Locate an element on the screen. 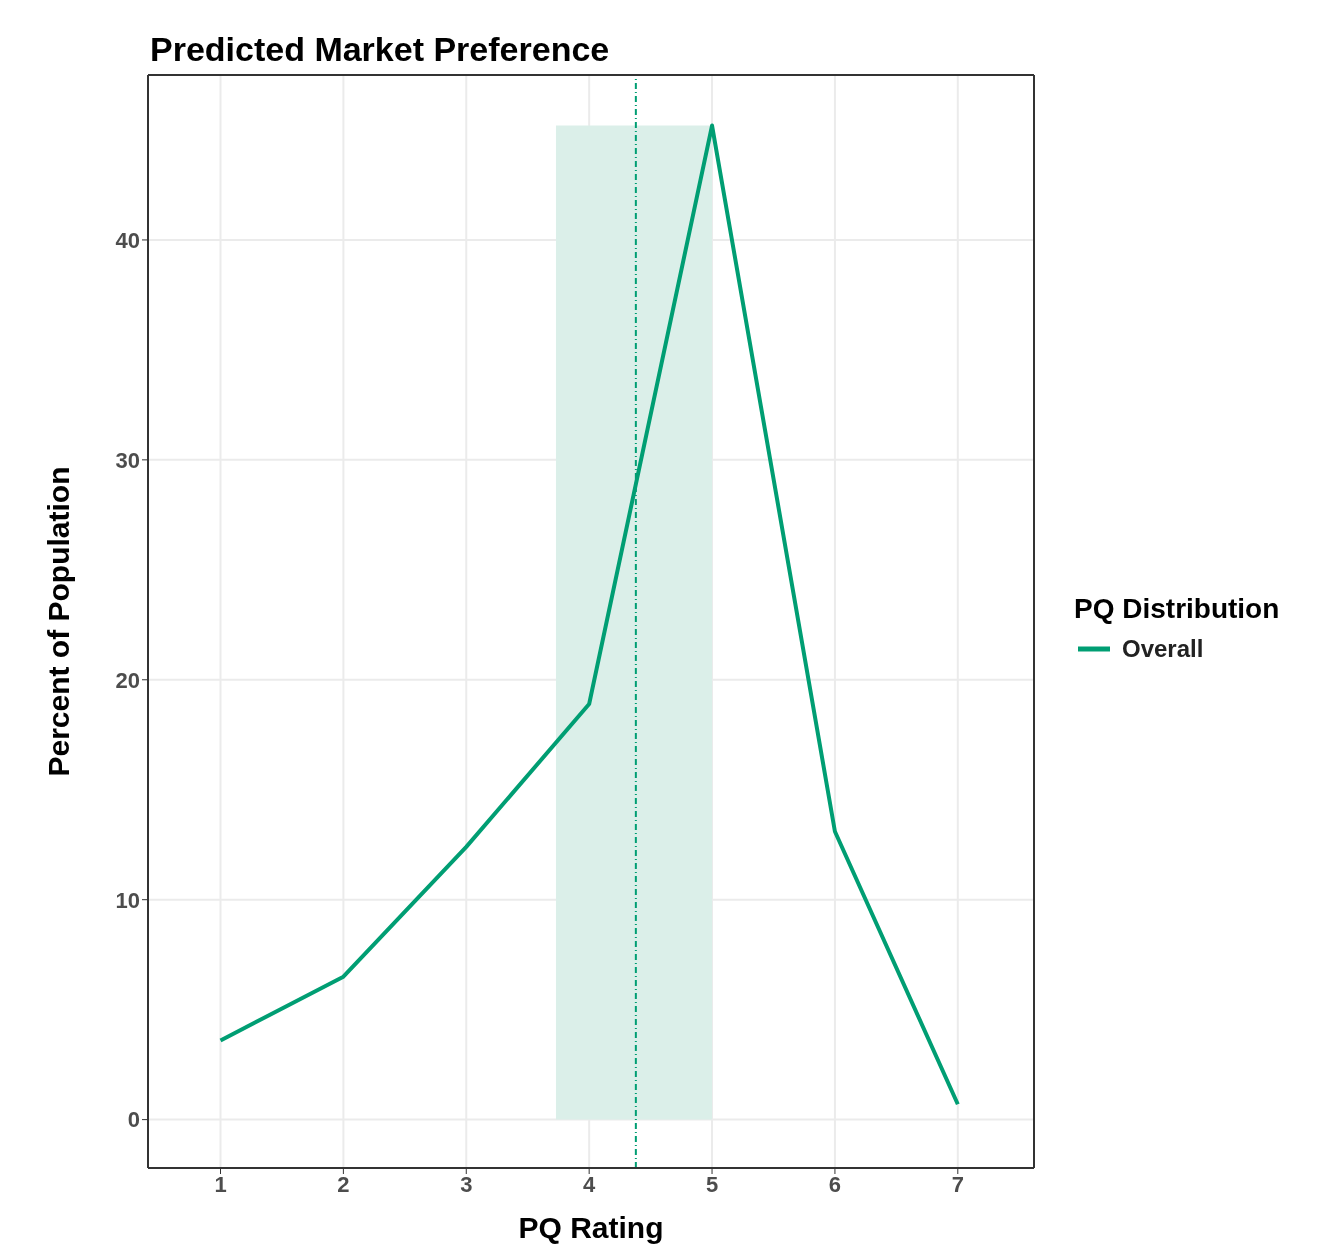 This screenshot has height=1251, width=1322. x-axis-title: PQ Rating is located at coordinates (591, 1227).